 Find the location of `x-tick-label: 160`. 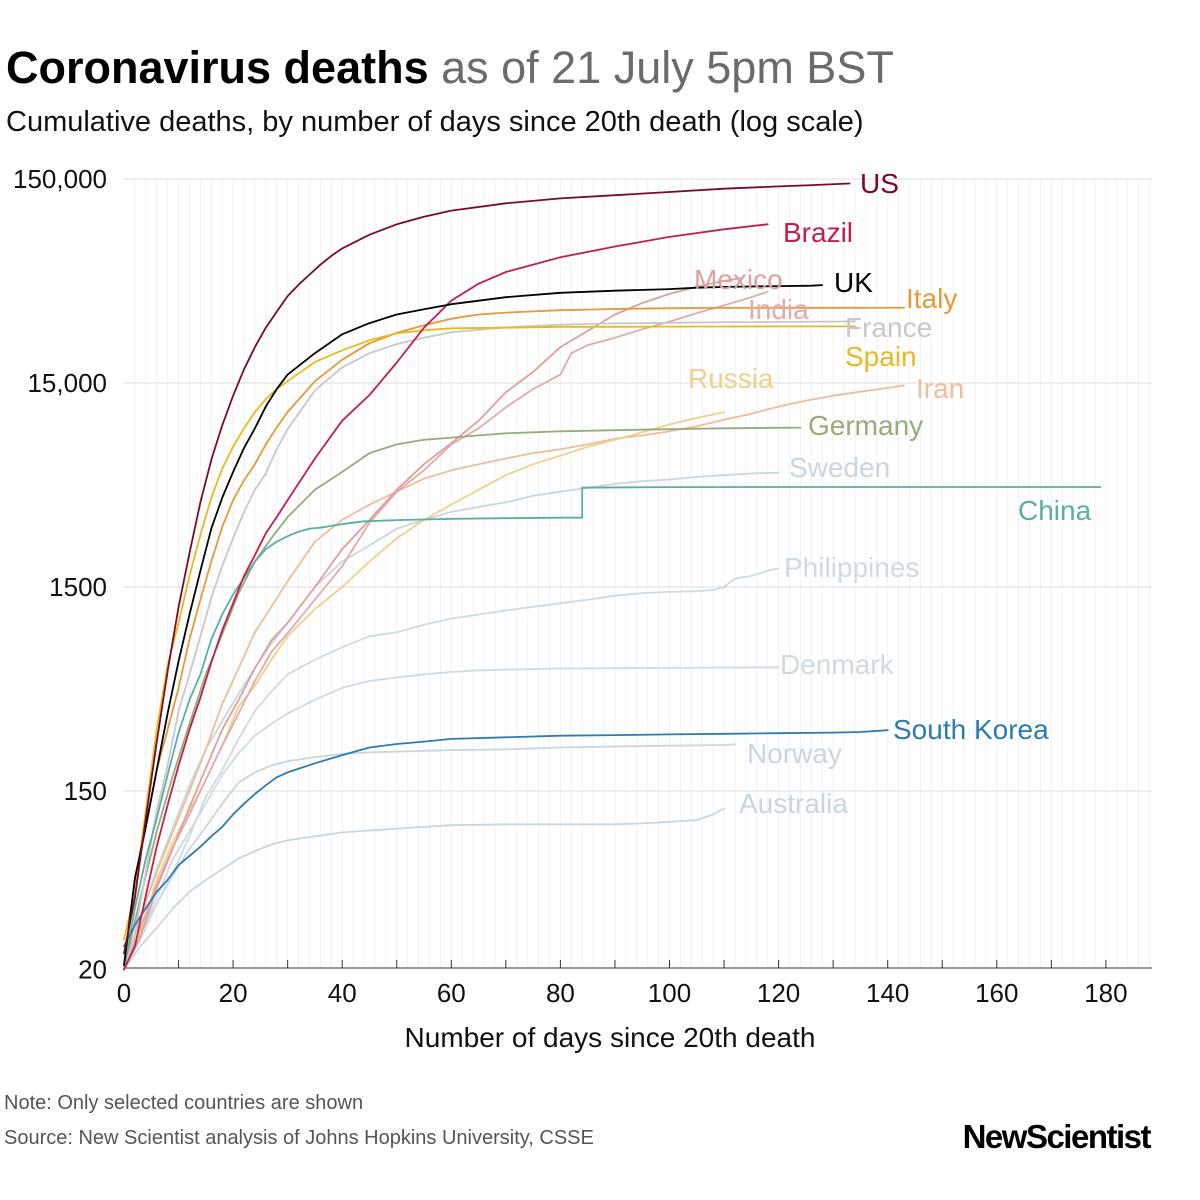

x-tick-label: 160 is located at coordinates (996, 993).